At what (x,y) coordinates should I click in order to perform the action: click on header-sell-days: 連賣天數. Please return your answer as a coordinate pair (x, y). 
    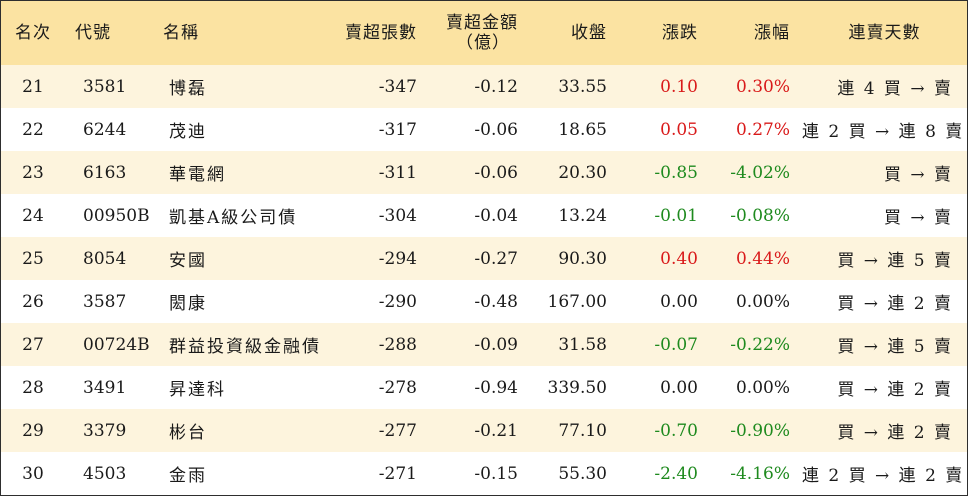
    Looking at the image, I should click on (884, 33).